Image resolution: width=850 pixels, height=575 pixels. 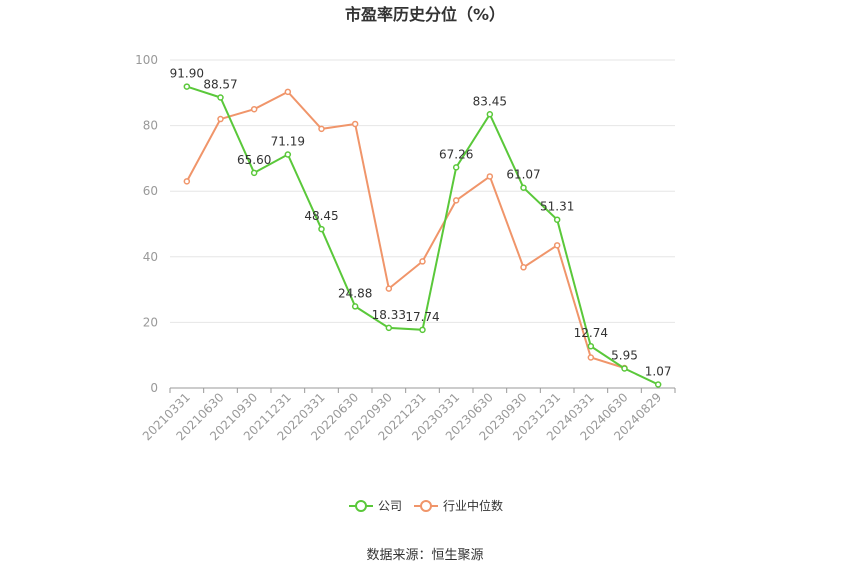 I want to click on data-label: 67.26, so click(x=456, y=154).